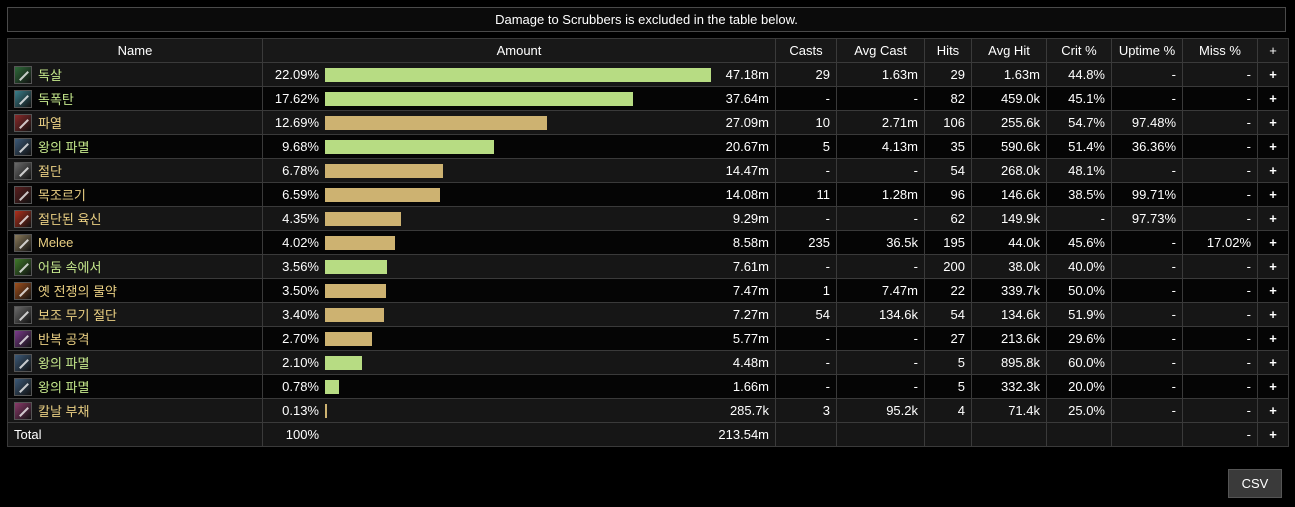 Image resolution: width=1295 pixels, height=507 pixels. I want to click on ability-name-cell: 보조 무기 절단, so click(135, 314).